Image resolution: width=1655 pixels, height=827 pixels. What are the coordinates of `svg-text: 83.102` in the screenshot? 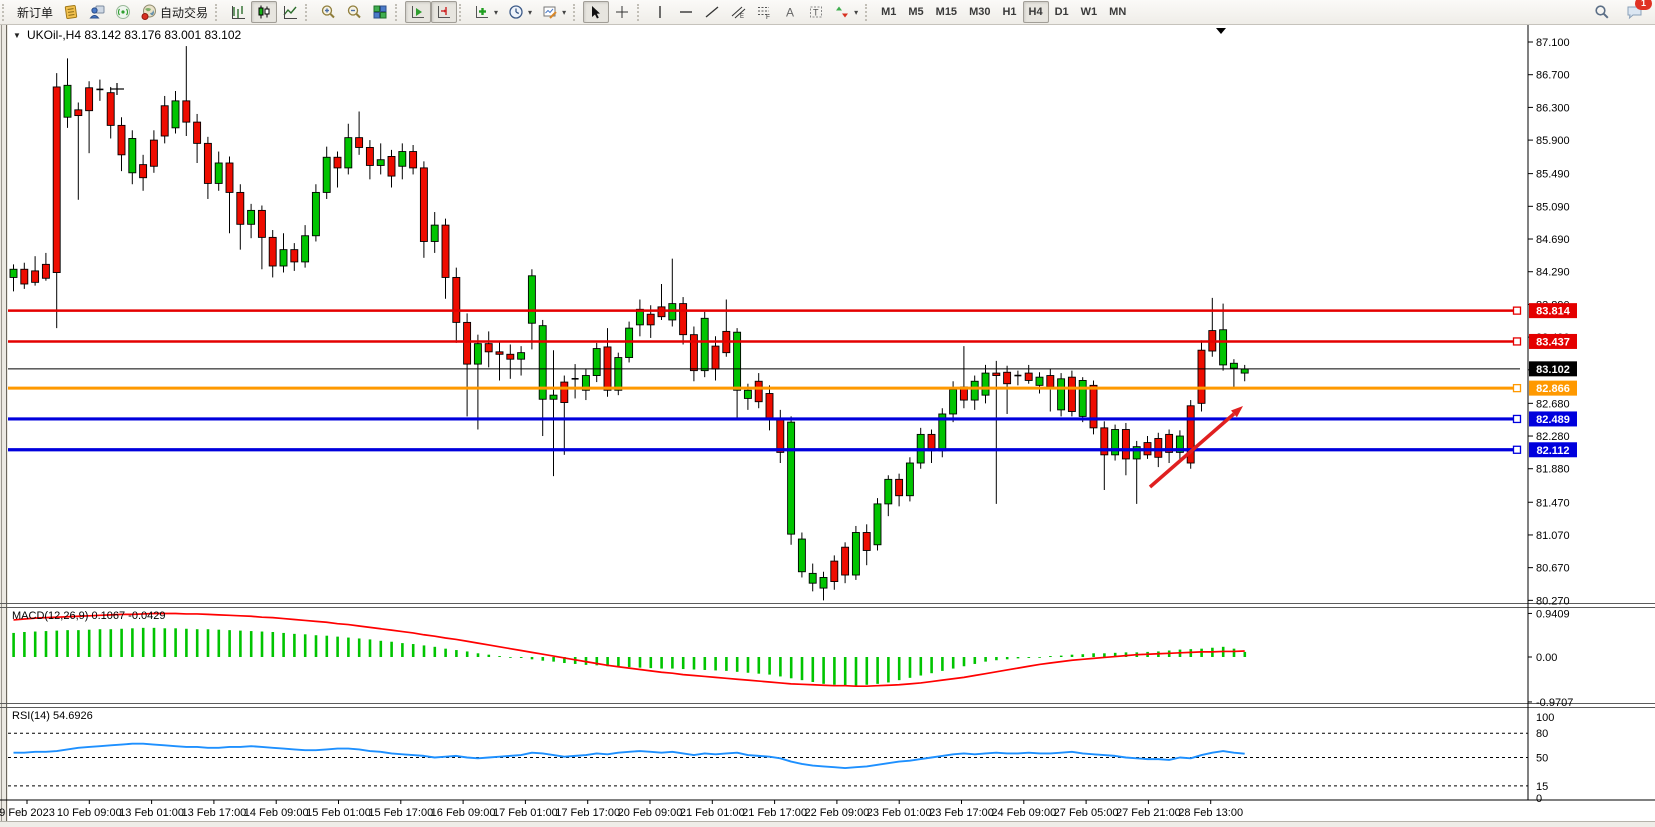 It's located at (1553, 370).